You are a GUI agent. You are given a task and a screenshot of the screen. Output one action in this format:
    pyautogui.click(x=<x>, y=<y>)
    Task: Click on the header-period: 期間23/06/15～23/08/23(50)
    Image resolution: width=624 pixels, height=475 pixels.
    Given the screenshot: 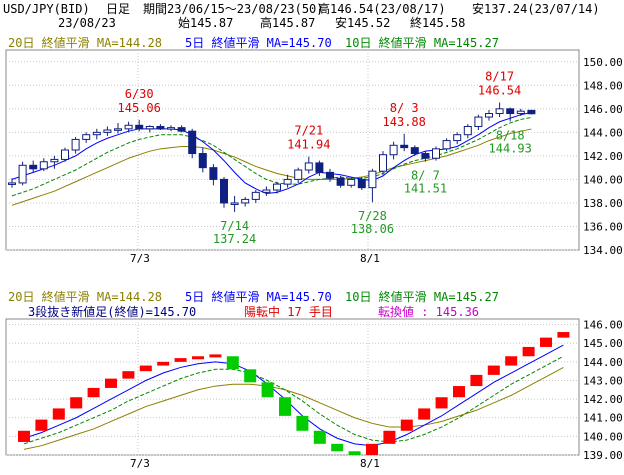 What is the action you would take?
    pyautogui.click(x=233, y=9)
    